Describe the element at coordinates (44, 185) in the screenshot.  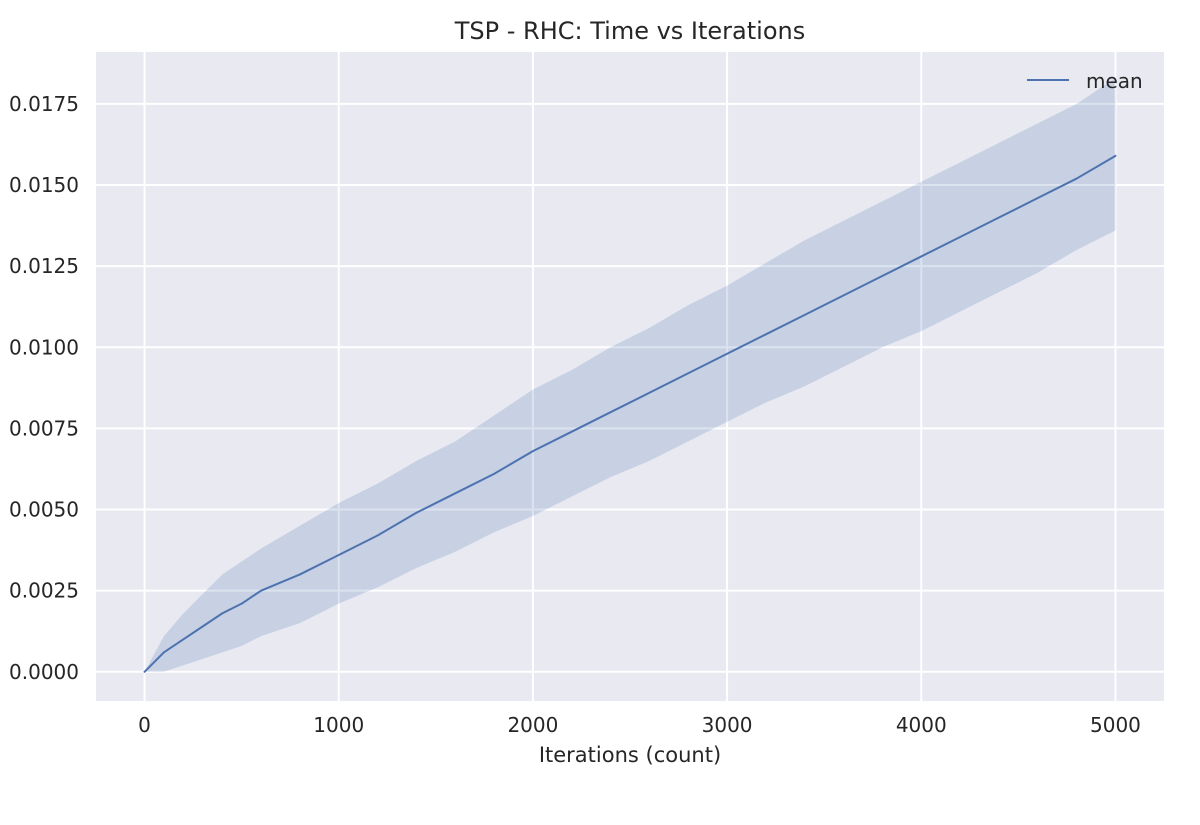
I see `y-tick-label: 0.0150` at that location.